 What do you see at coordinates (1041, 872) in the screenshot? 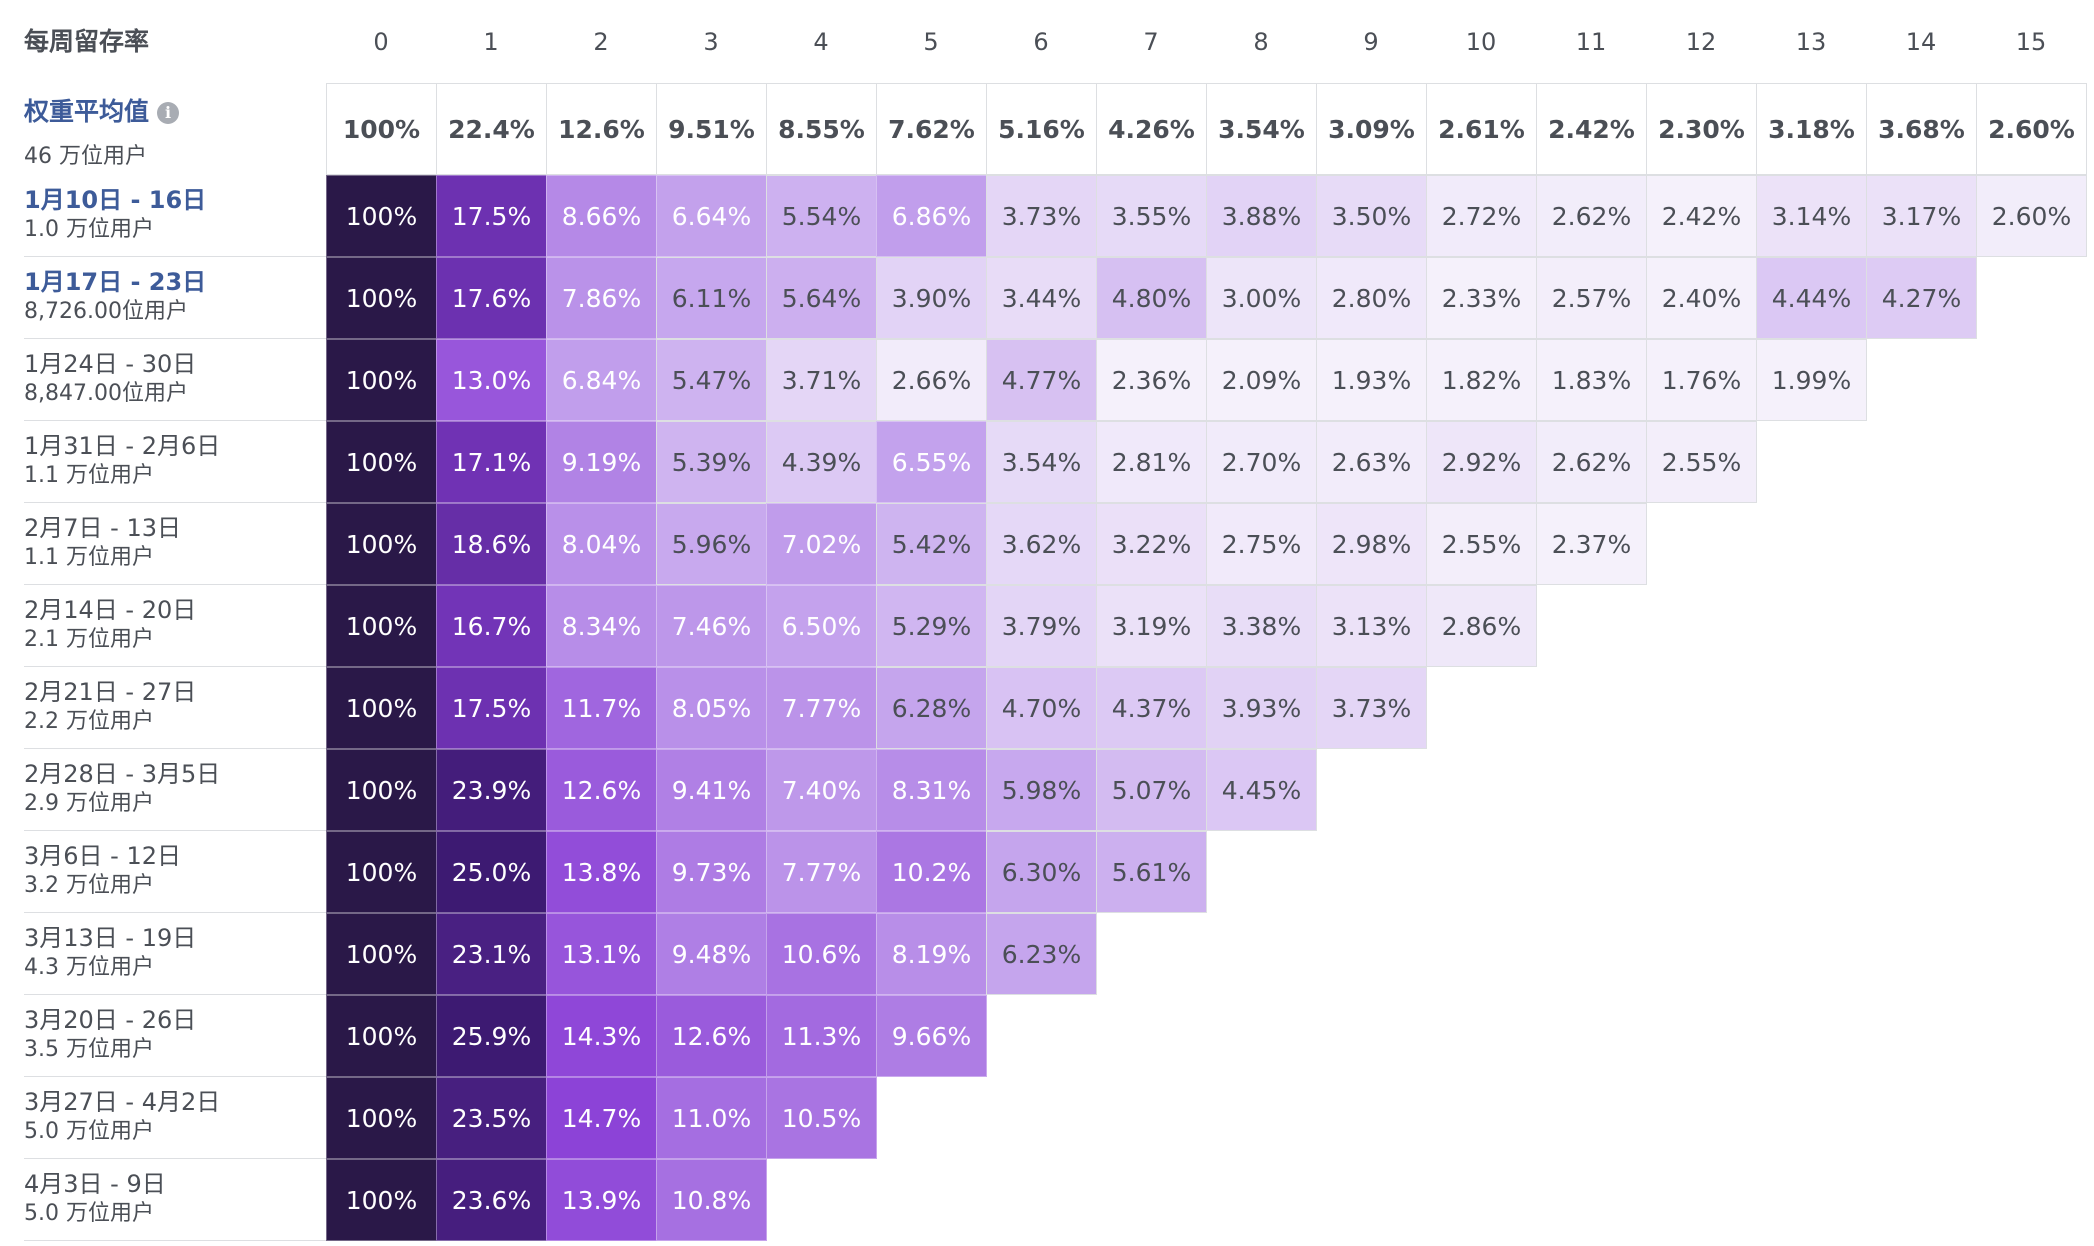
I see `retention-cell: 6.30%` at bounding box center [1041, 872].